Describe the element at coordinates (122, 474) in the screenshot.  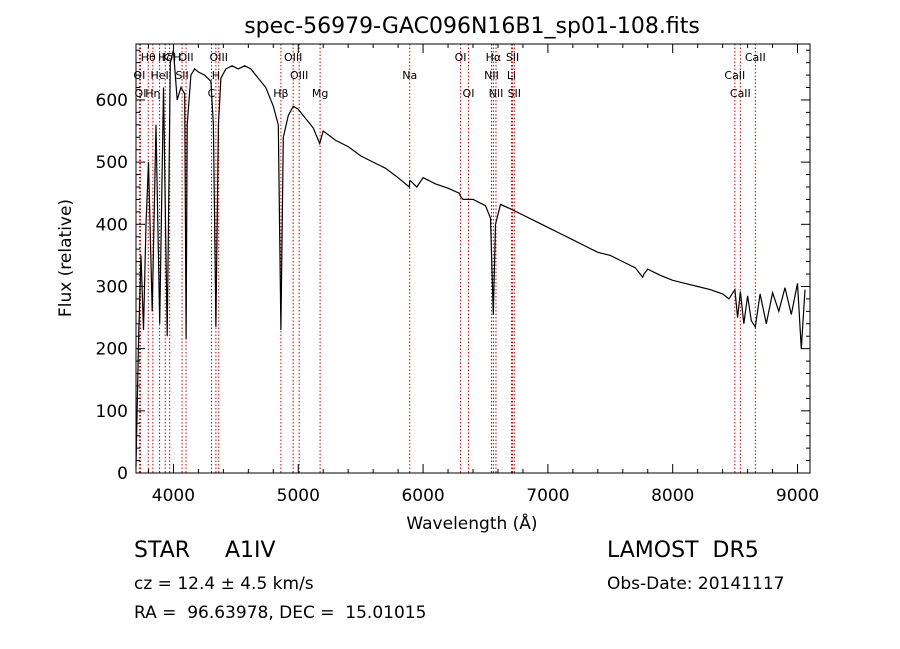
I see `y-tick-label-0: 0` at that location.